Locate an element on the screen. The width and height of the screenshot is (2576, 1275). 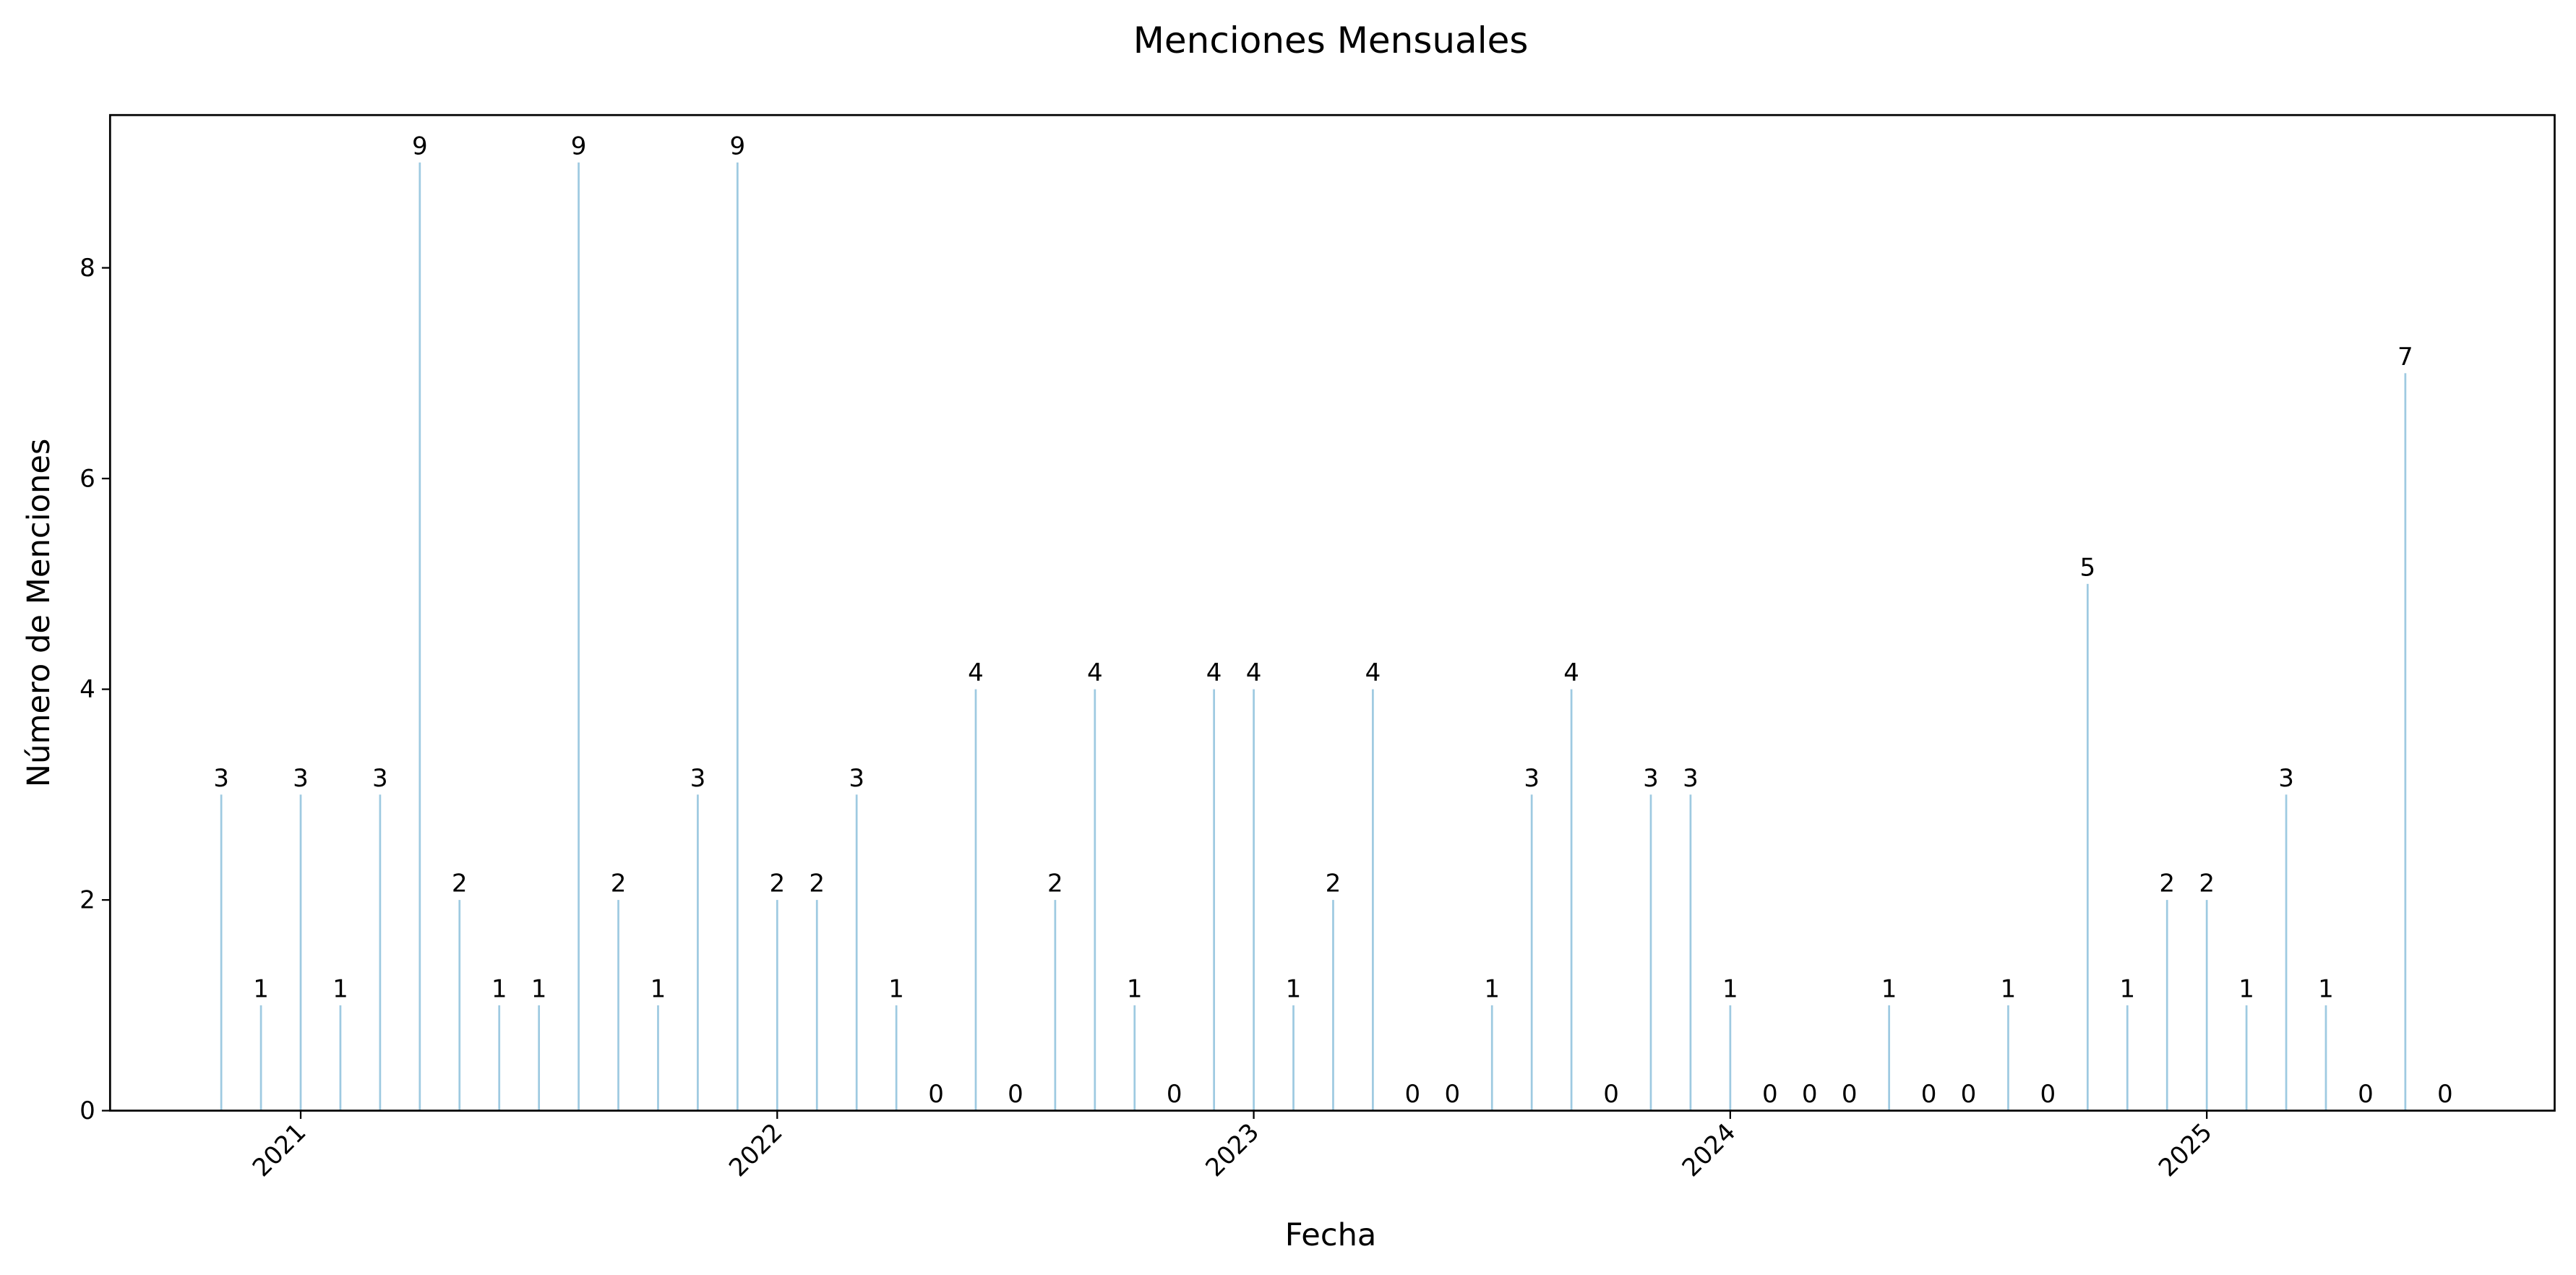
y-axis-label: Número de Menciones is located at coordinates (39, 613).